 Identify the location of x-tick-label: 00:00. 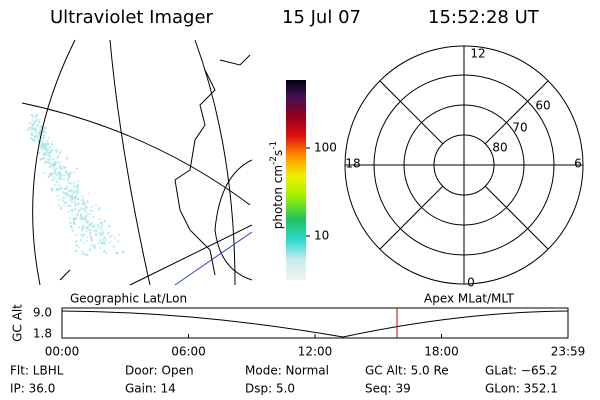
(62, 352).